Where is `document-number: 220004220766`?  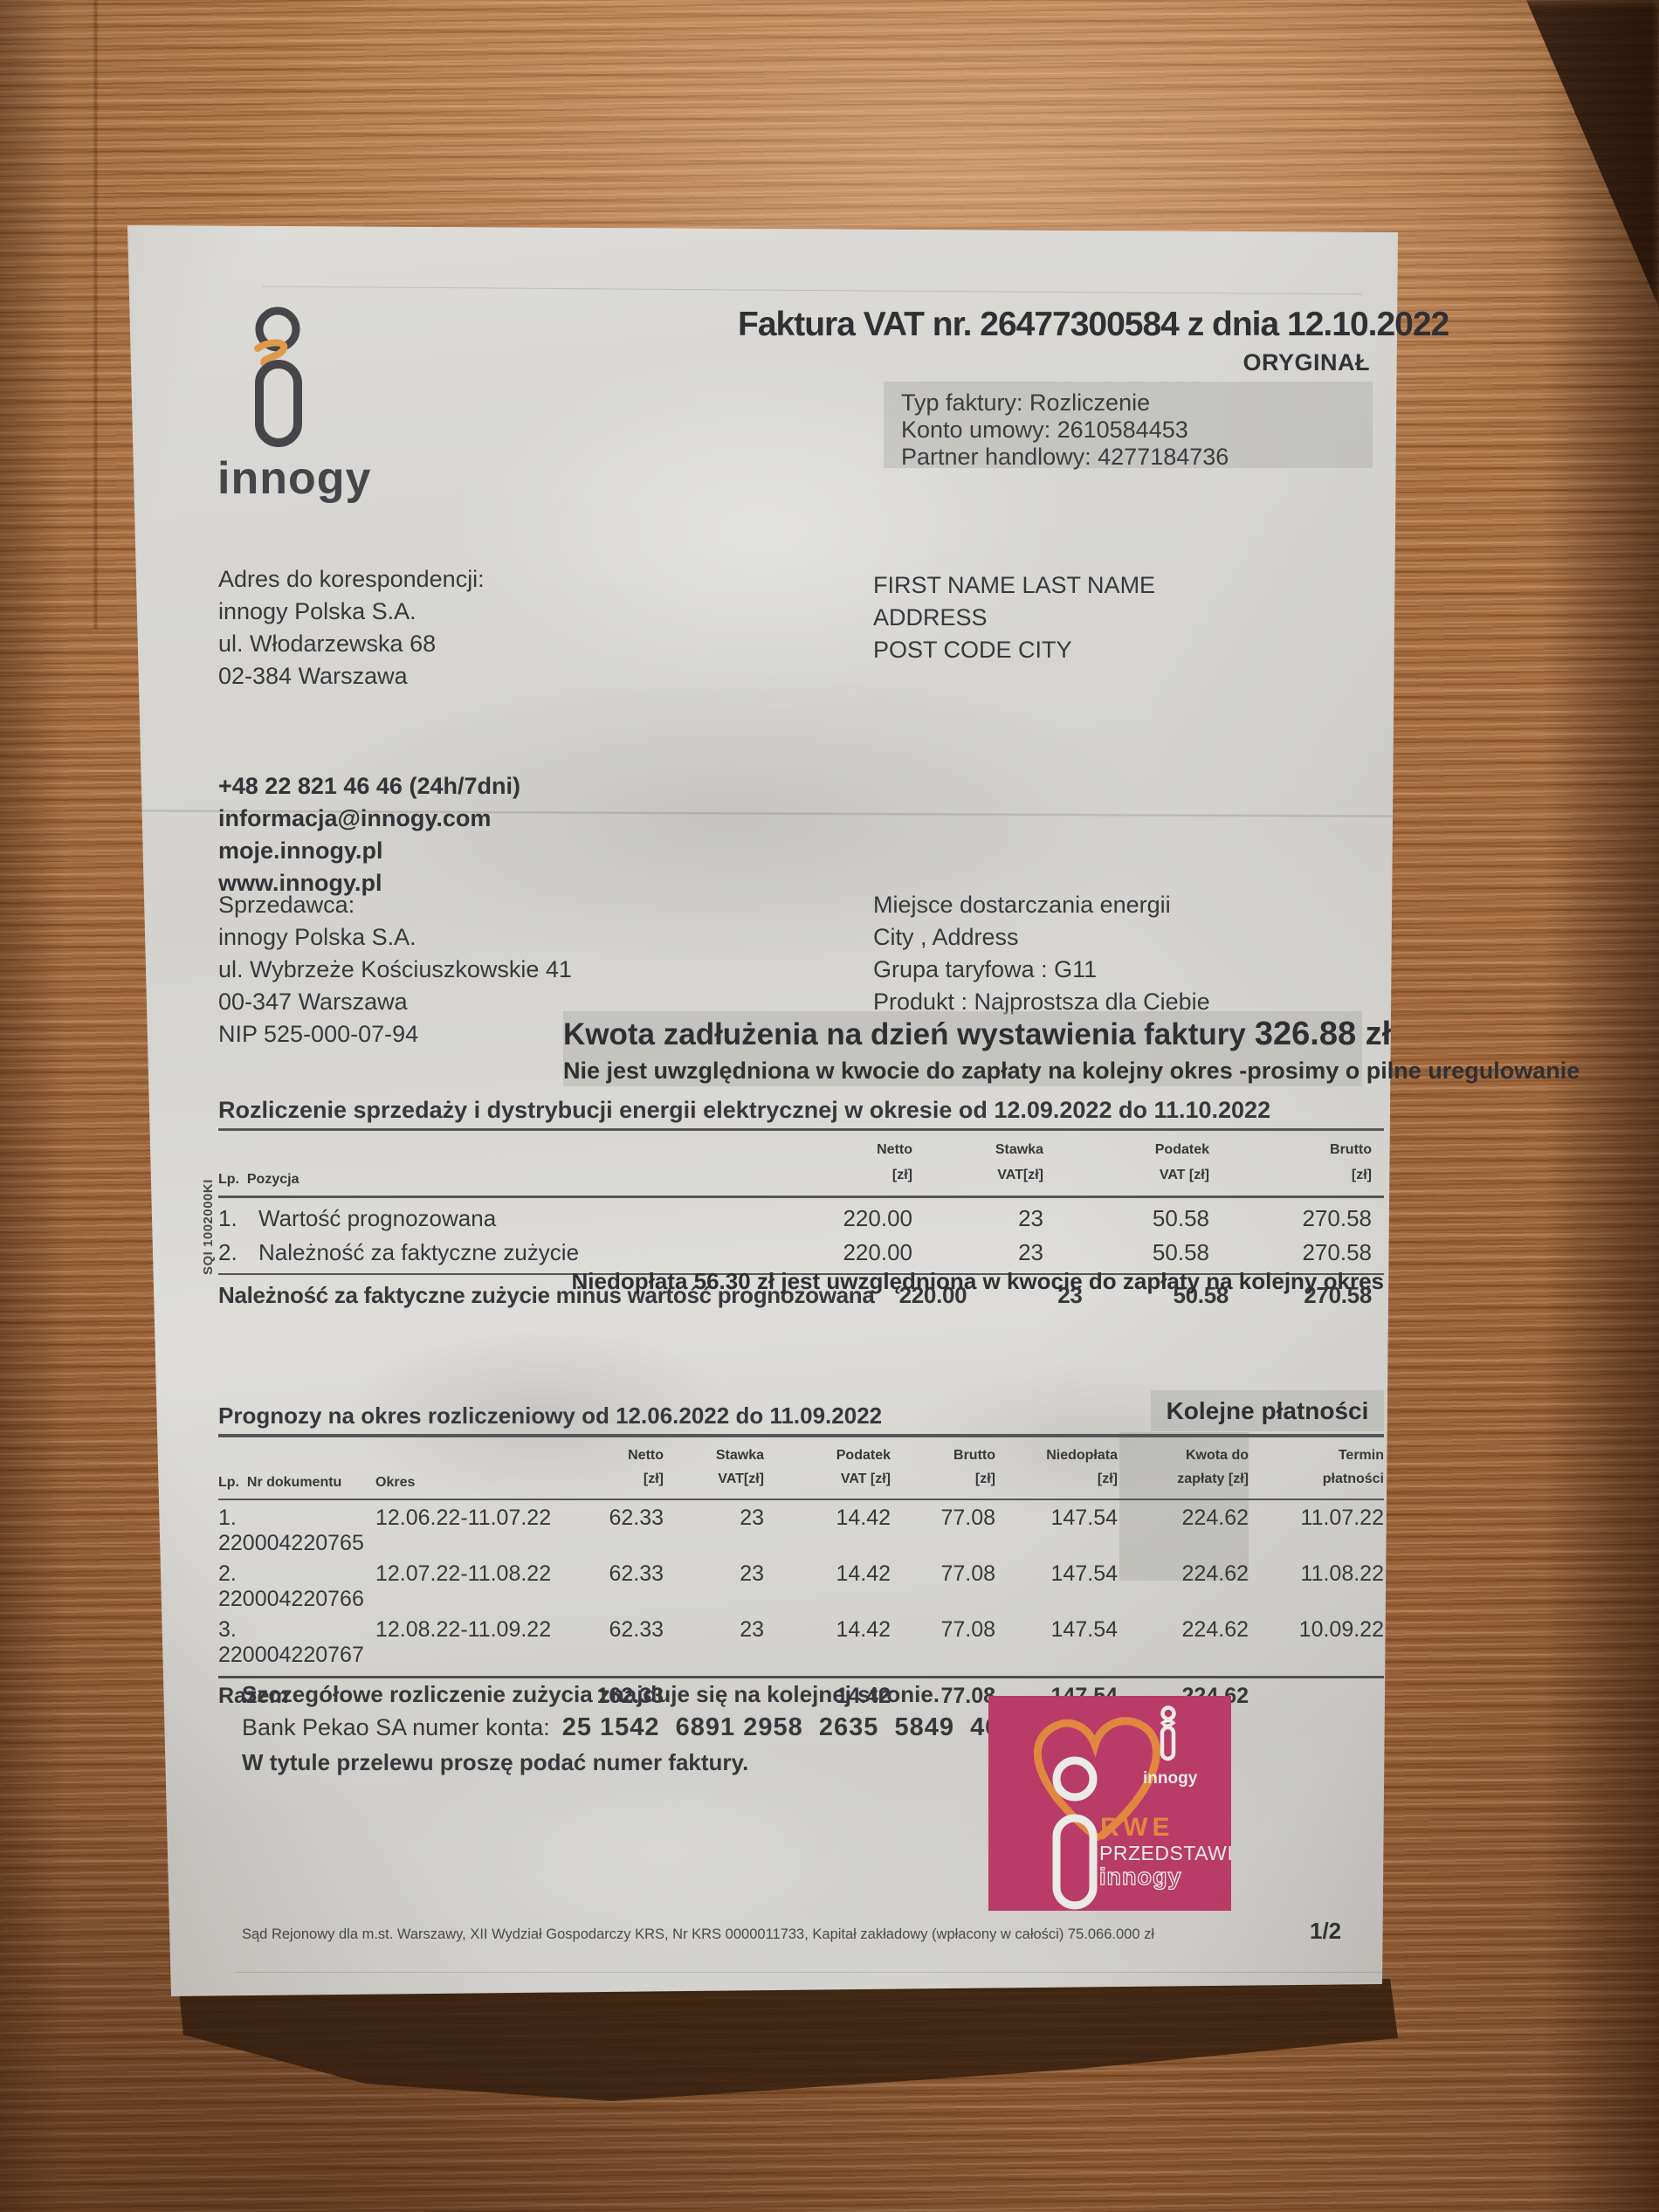
document-number: 220004220766 is located at coordinates (291, 1599).